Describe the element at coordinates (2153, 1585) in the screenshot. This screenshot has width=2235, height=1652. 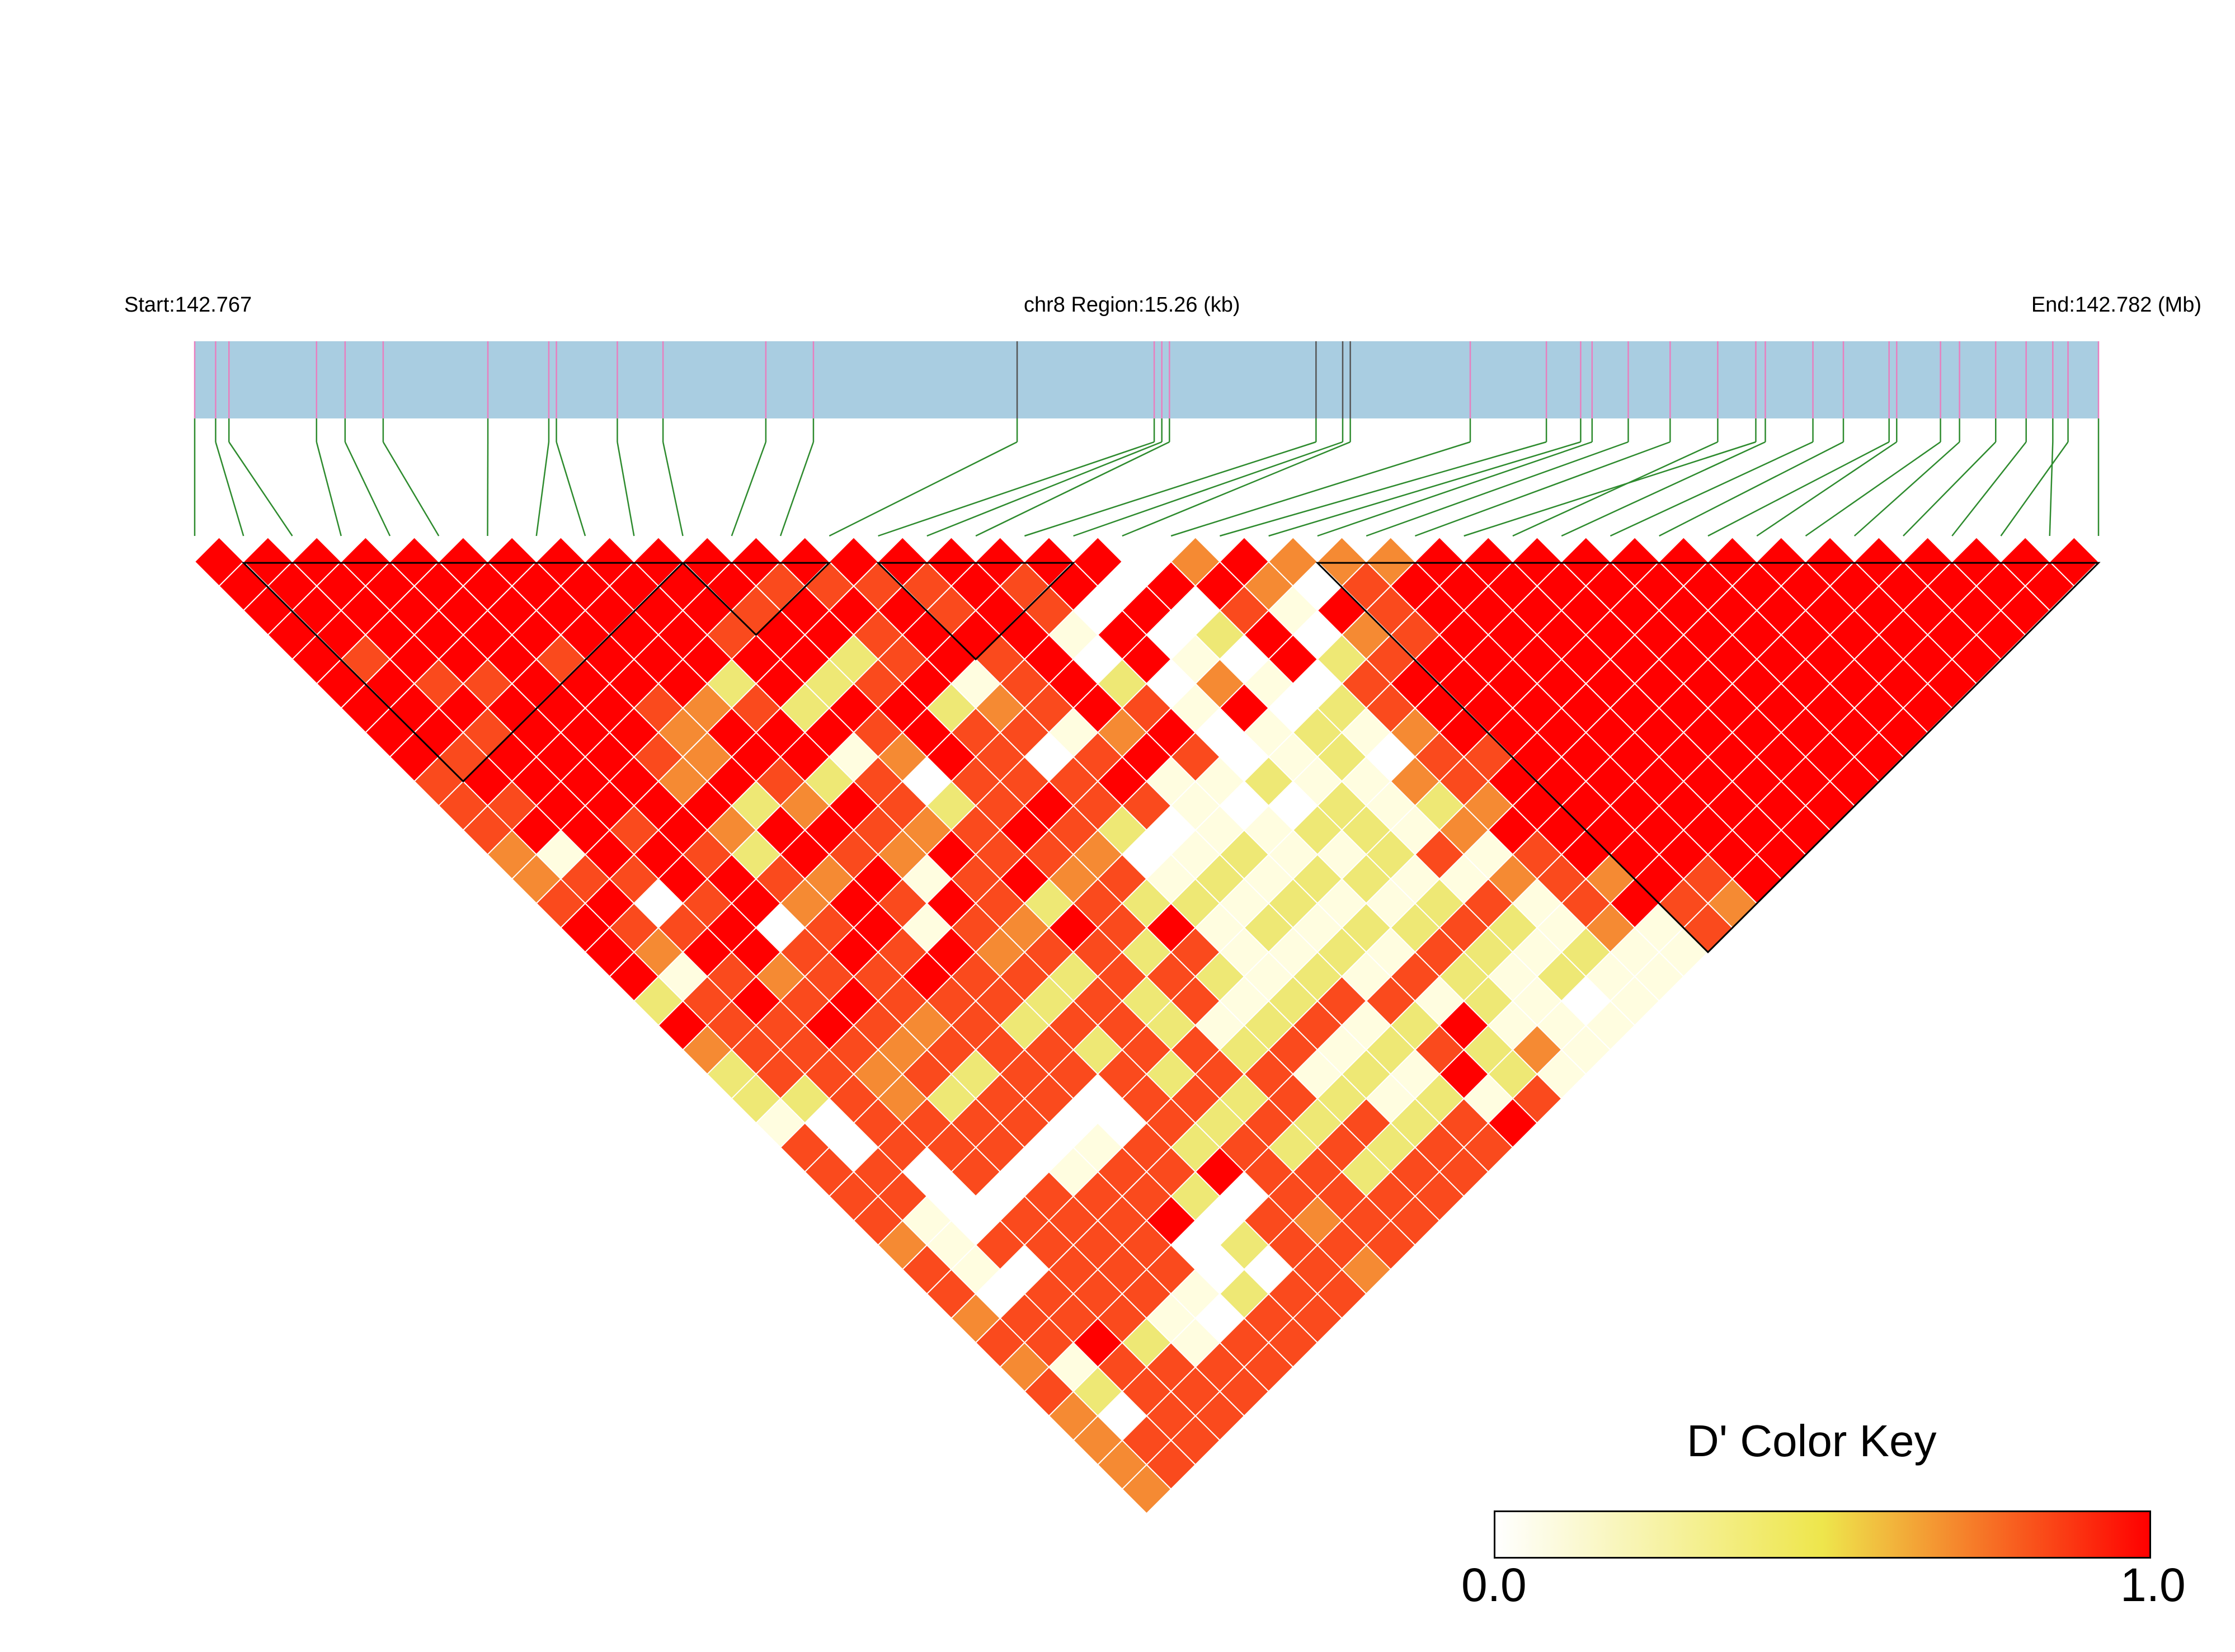
I see `color-key-max-label: 1.0` at that location.